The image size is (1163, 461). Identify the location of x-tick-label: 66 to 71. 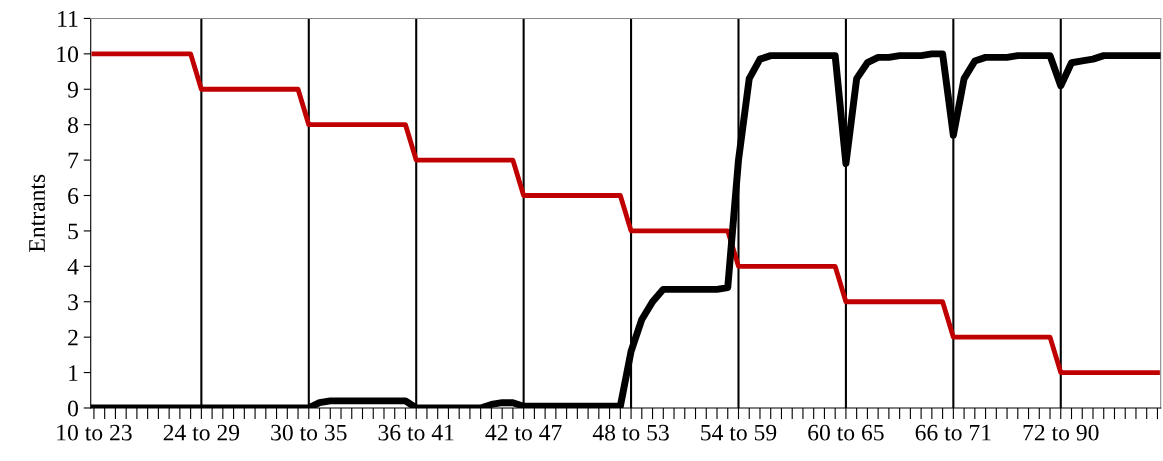
(953, 432).